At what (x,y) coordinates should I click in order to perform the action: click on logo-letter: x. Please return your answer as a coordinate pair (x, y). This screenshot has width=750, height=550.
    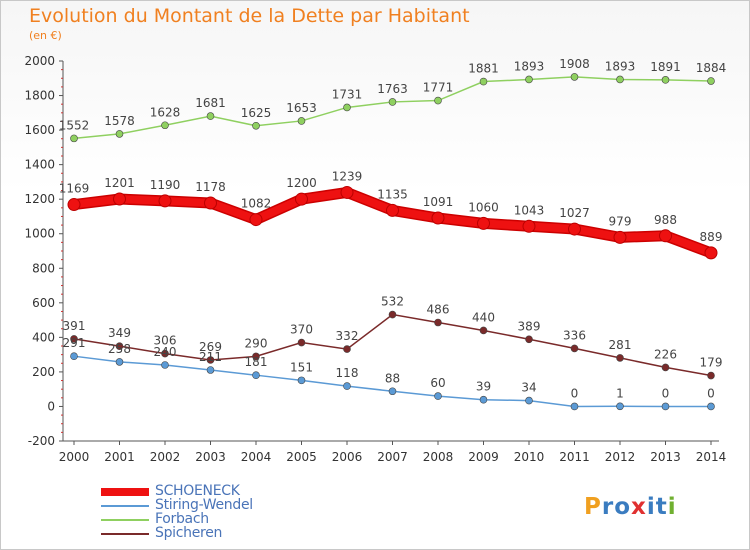
    Looking at the image, I should click on (639, 507).